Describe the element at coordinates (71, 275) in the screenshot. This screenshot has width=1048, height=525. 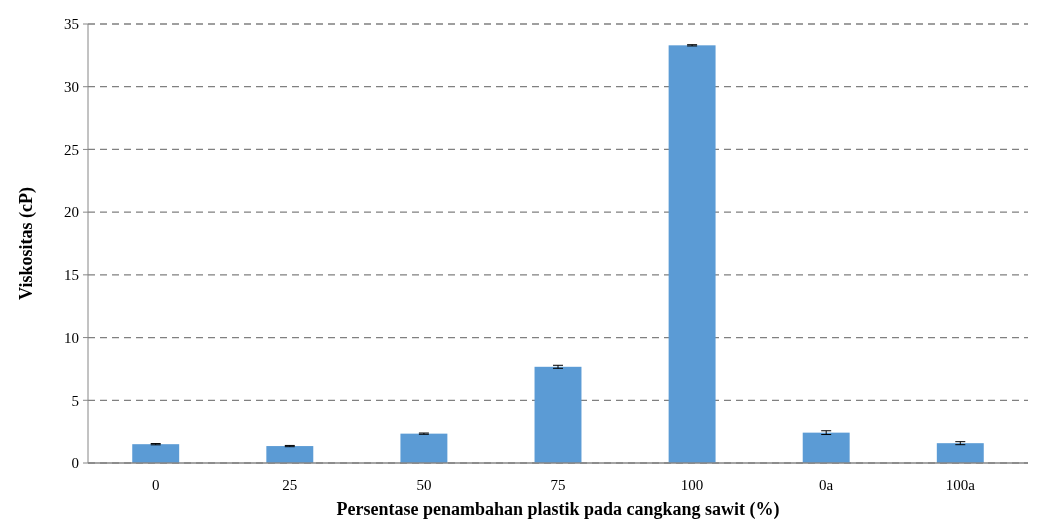
I see `y-tick-label: 15` at that location.